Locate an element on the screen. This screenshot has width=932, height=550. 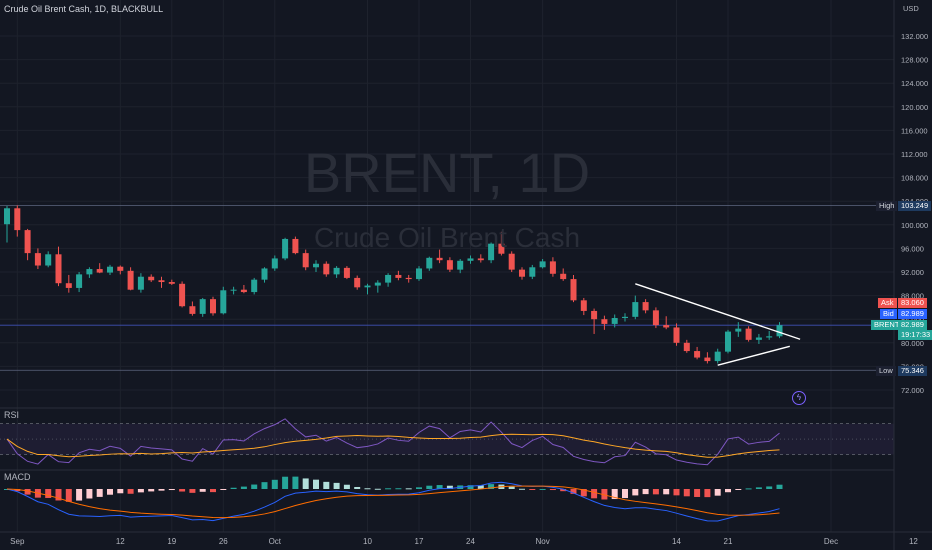
lightning-icon: ϟ is located at coordinates (799, 398).